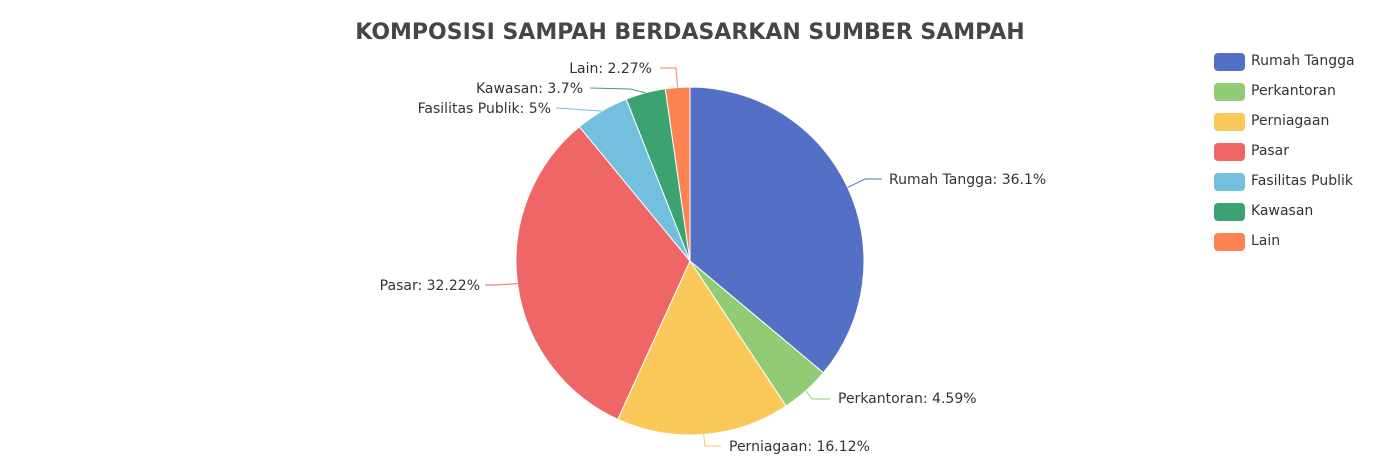 This screenshot has width=1384, height=460. What do you see at coordinates (712, 440) in the screenshot?
I see `label-line-perniagaan` at bounding box center [712, 440].